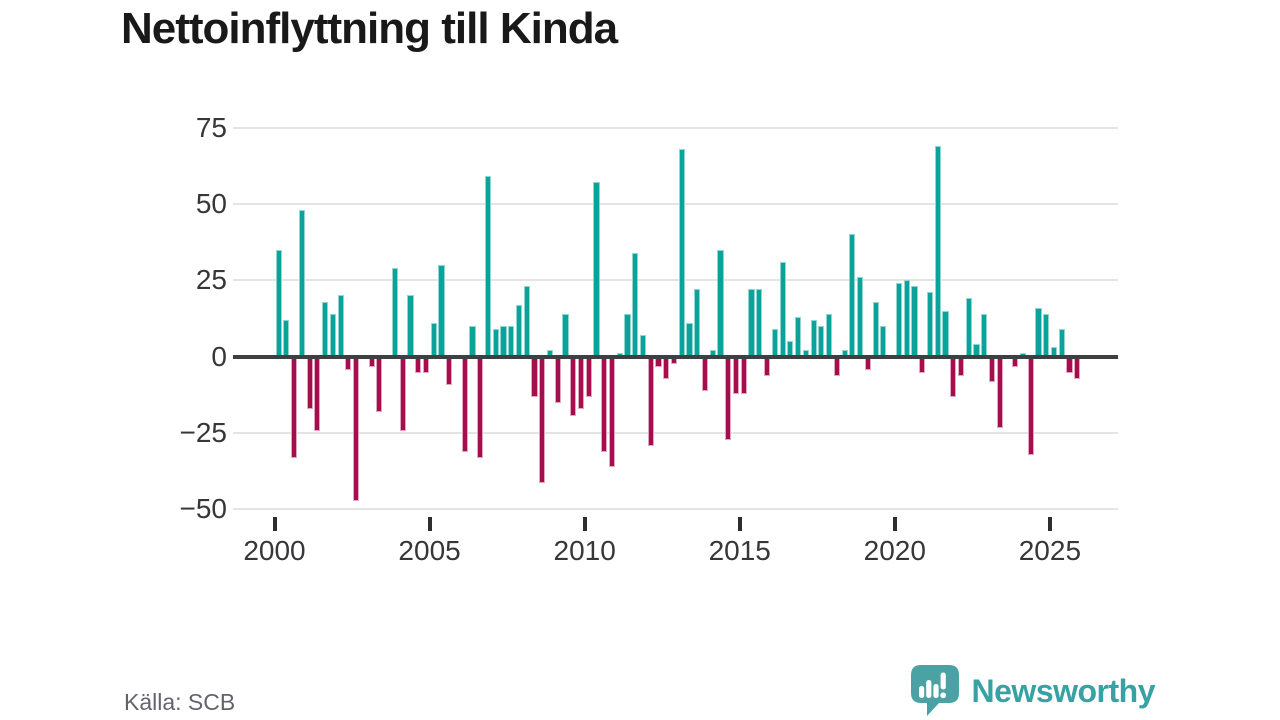  Describe the element at coordinates (739, 550) in the screenshot. I see `x-axis-label: 2015` at that location.